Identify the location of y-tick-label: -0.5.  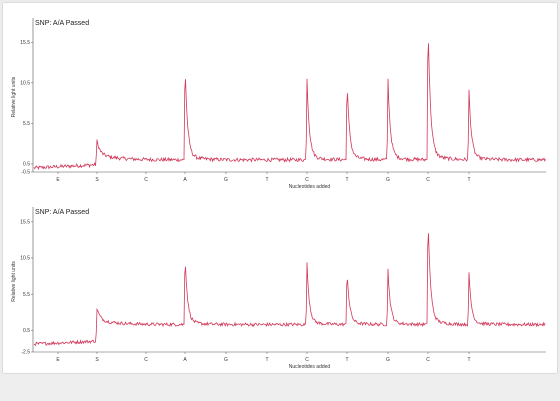
(25, 173).